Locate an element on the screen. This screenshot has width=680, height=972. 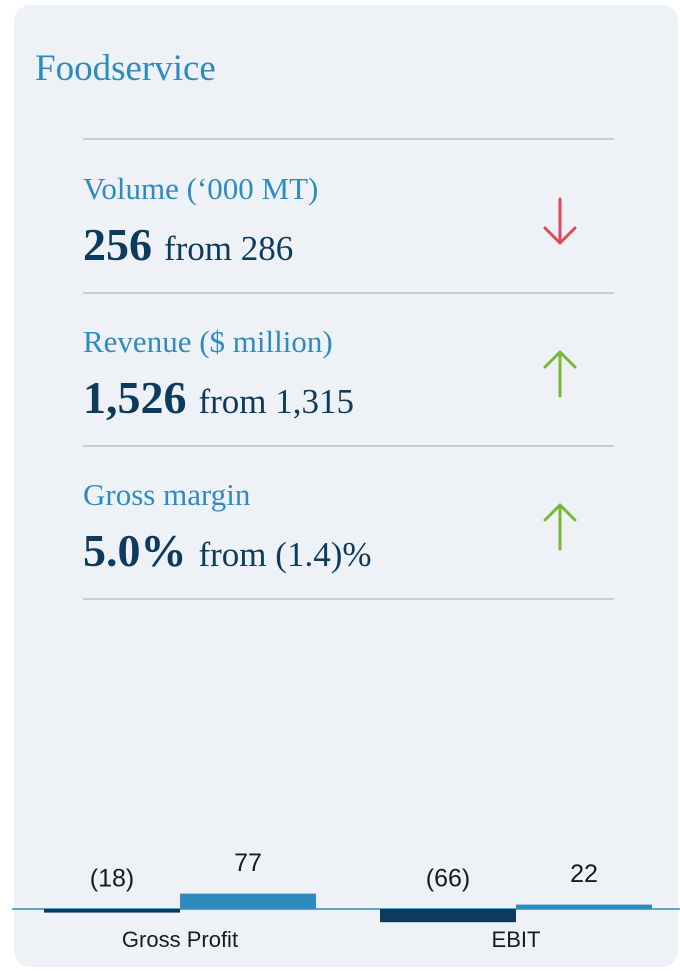
bar-chart: (18) 77 Gross Profit (66) 22 EBIT is located at coordinates (346, 900).